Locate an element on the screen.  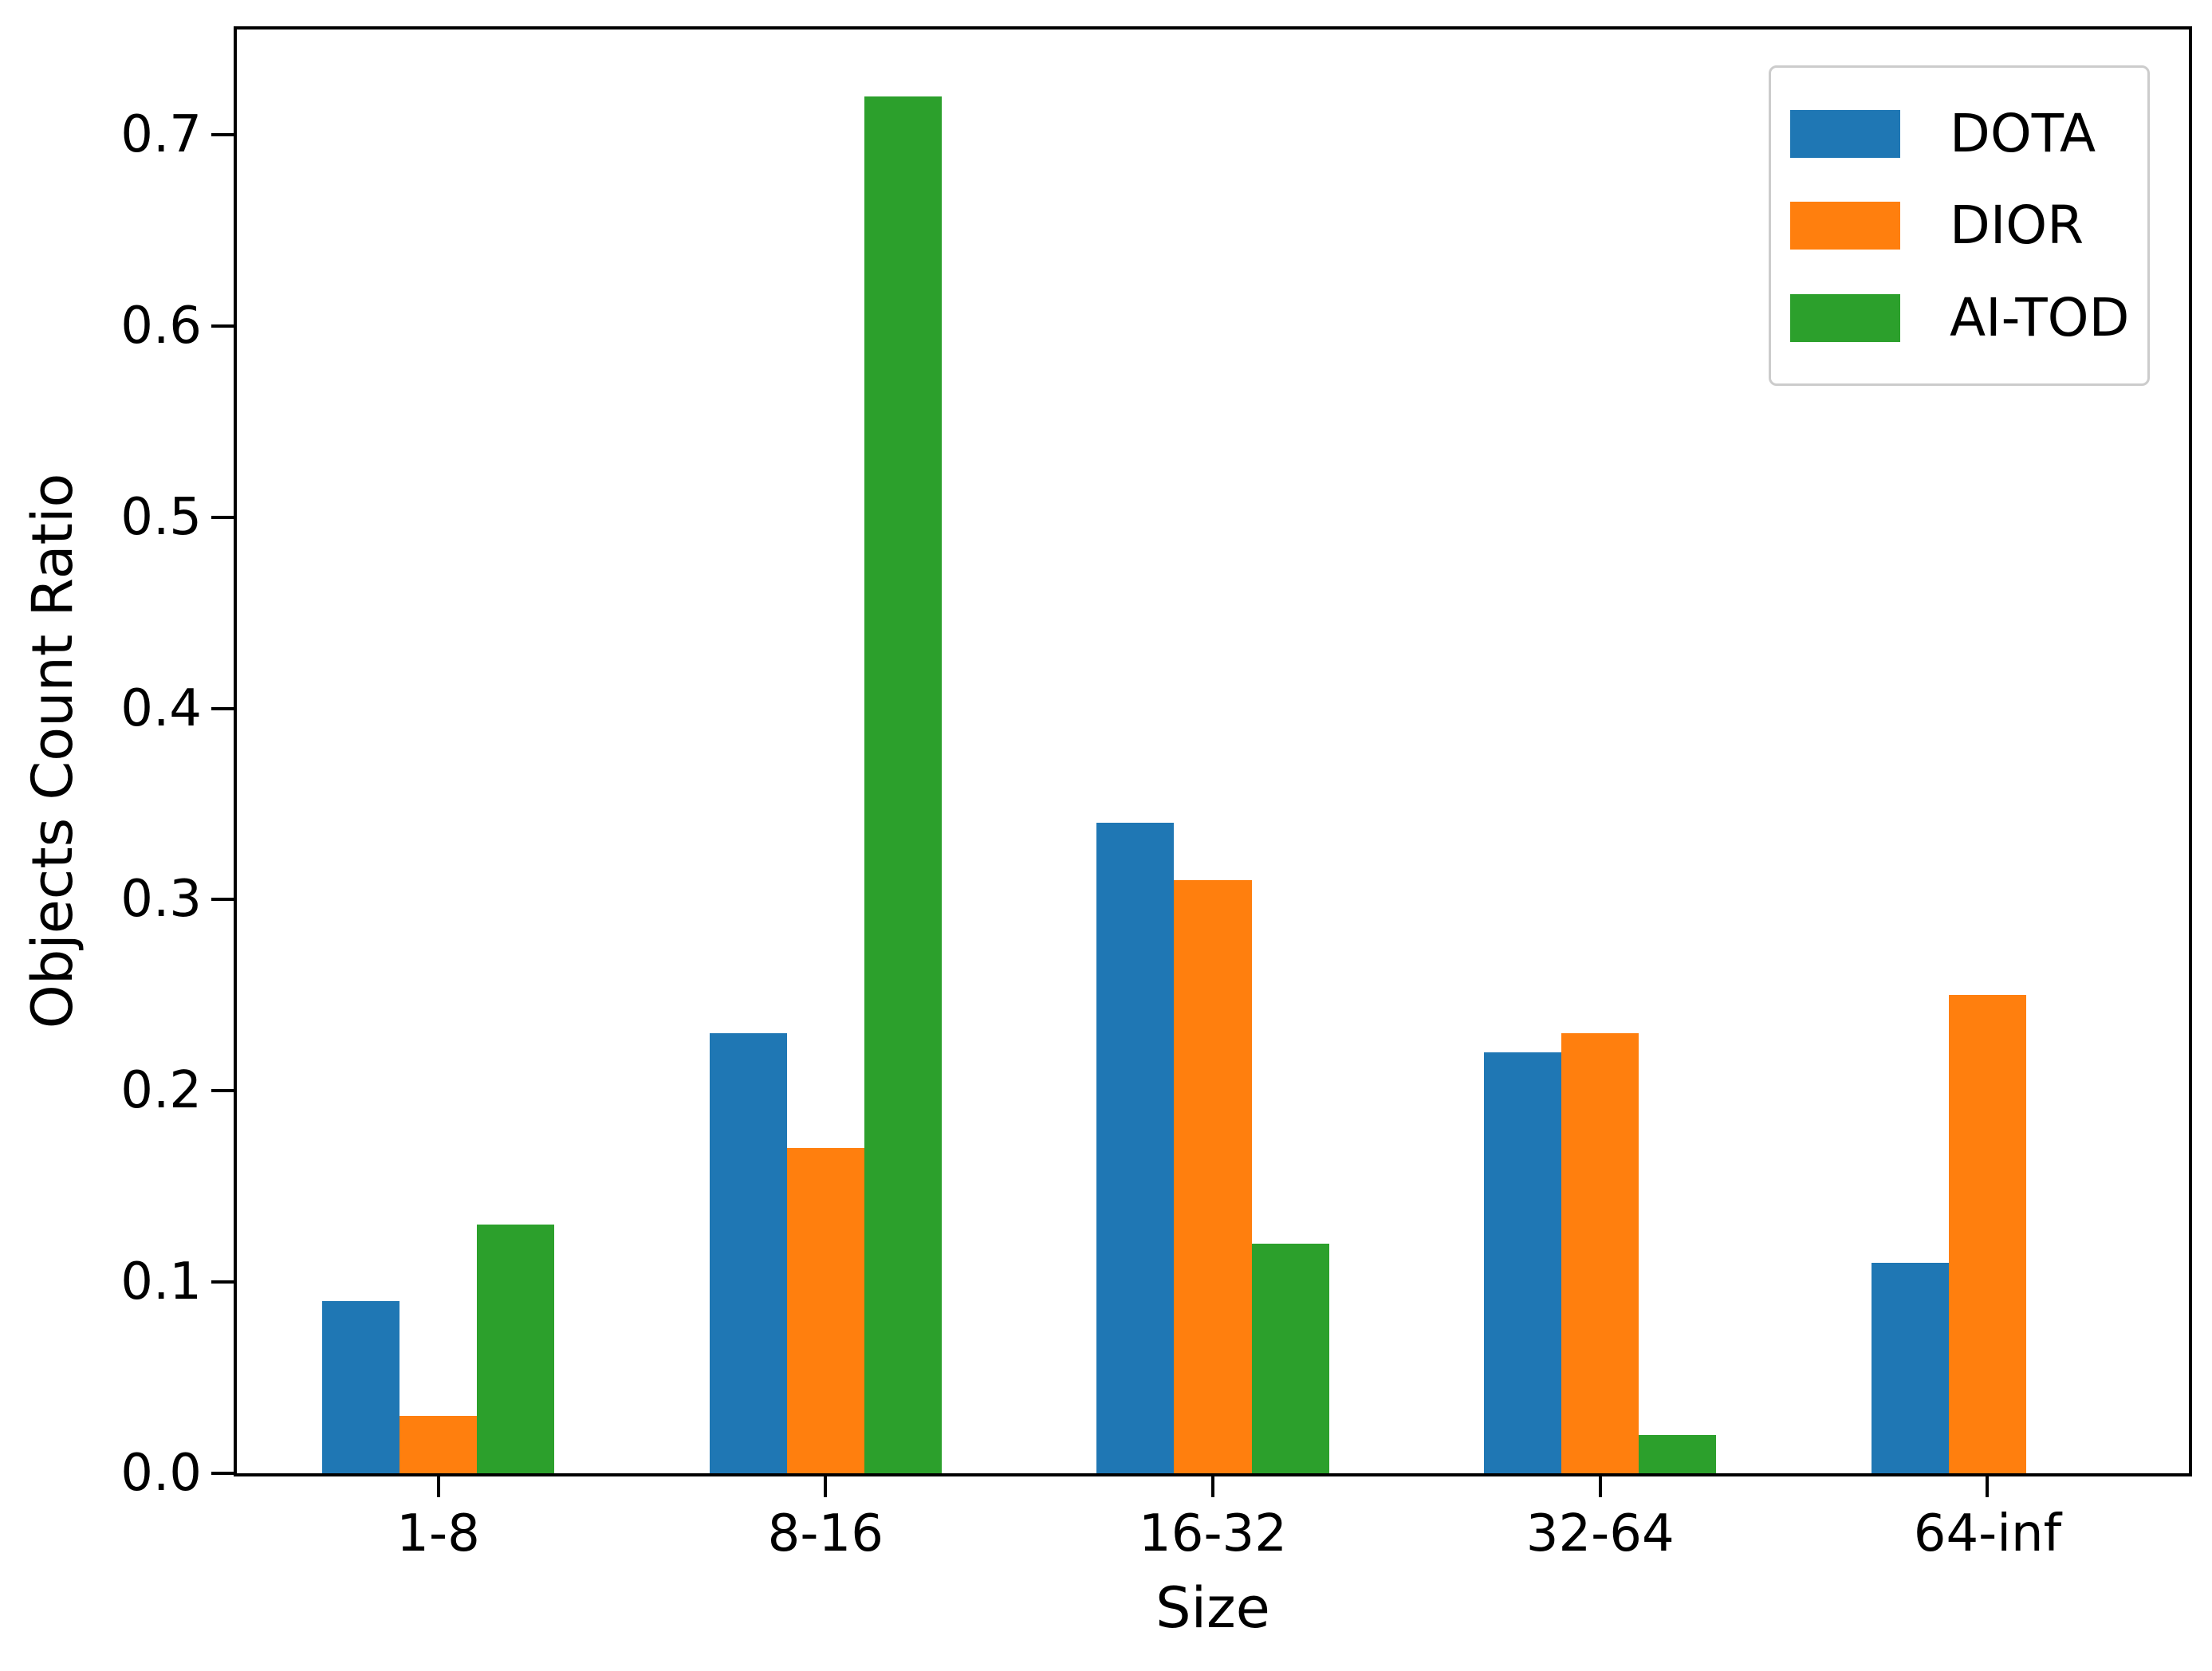
legend-row: DOTA is located at coordinates (1968, 133).